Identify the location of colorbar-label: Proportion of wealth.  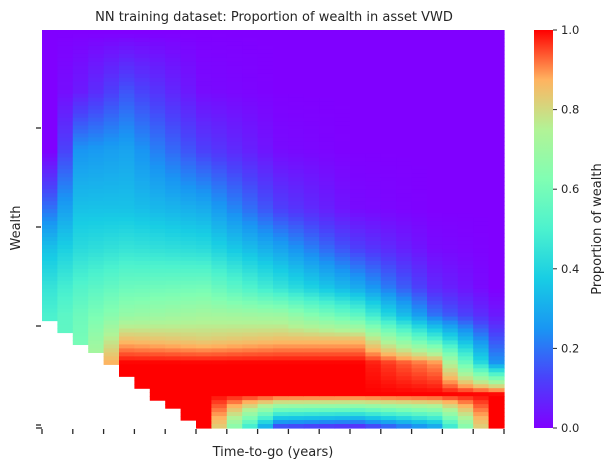
(597, 228).